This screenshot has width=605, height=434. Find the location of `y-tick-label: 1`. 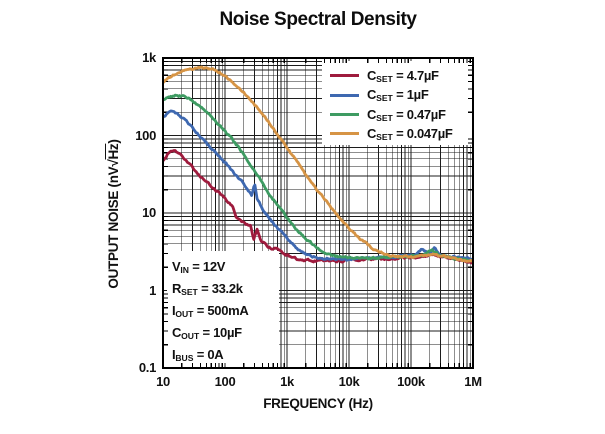

y-tick-label: 1 is located at coordinates (152, 290).